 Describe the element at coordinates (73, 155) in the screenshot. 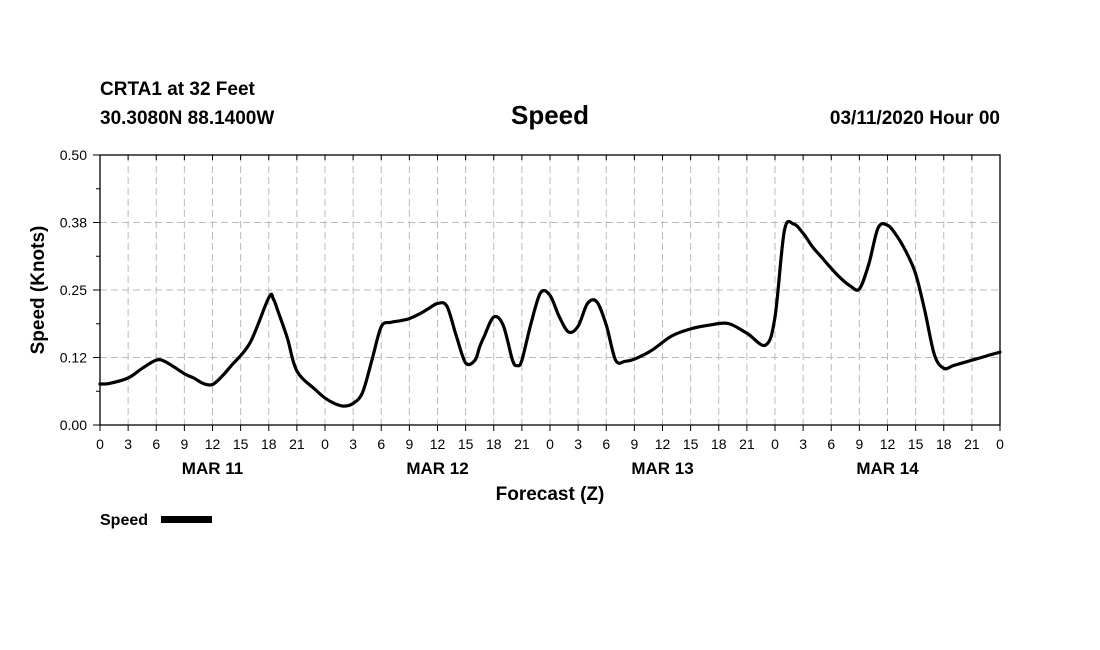

I see `y-tick-label: 0.50` at that location.